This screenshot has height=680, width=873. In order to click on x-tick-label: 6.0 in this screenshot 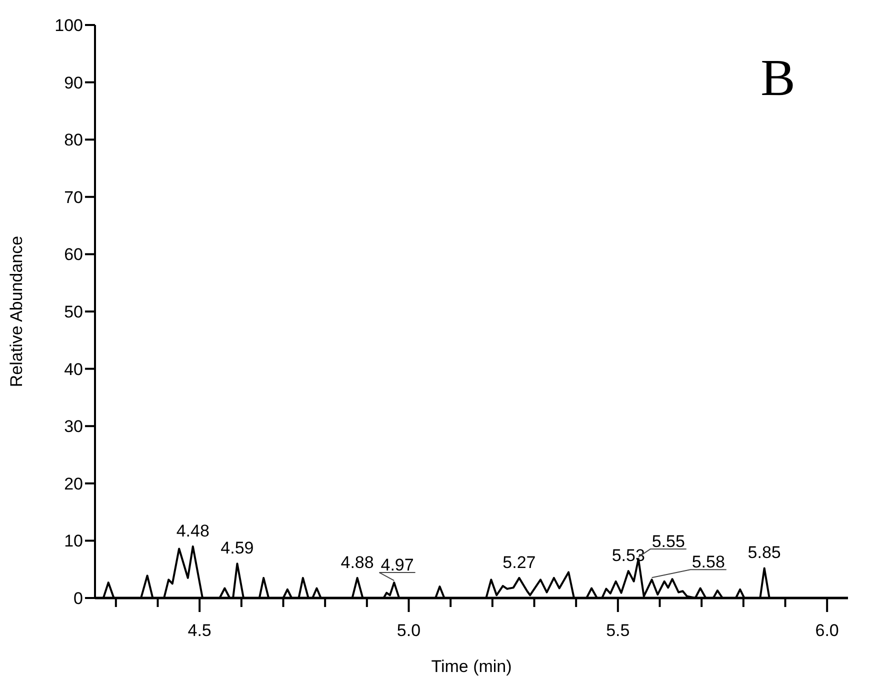, I will do `click(827, 630)`.